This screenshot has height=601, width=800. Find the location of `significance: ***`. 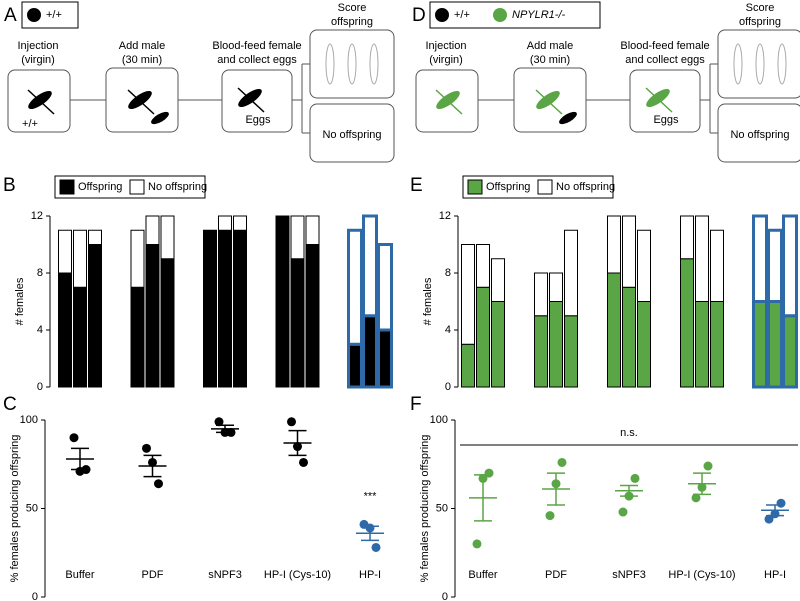

significance: *** is located at coordinates (371, 496).